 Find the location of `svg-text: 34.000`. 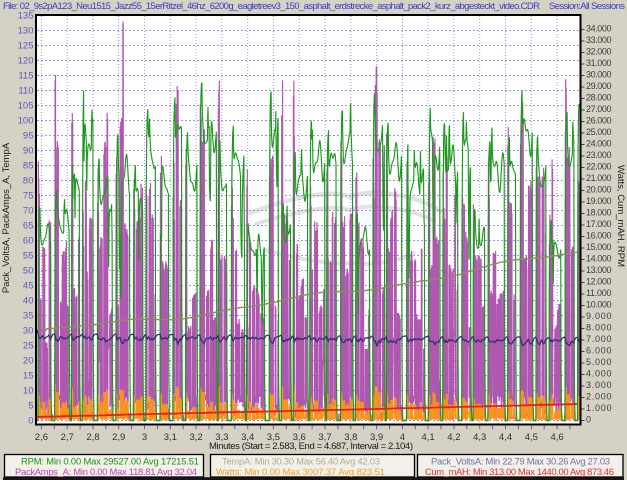

svg-text: 34.000 is located at coordinates (599, 29).